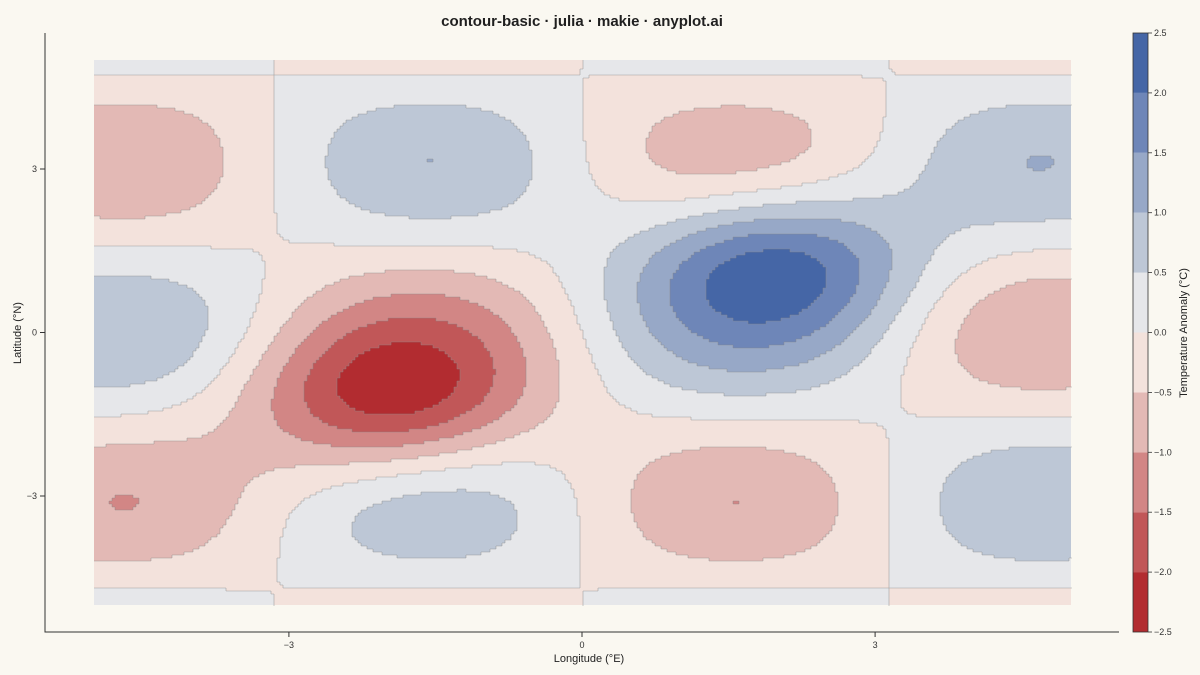 The width and height of the screenshot is (1200, 675). Describe the element at coordinates (1163, 572) in the screenshot. I see `colorbar-tick-label: −2.0` at that location.